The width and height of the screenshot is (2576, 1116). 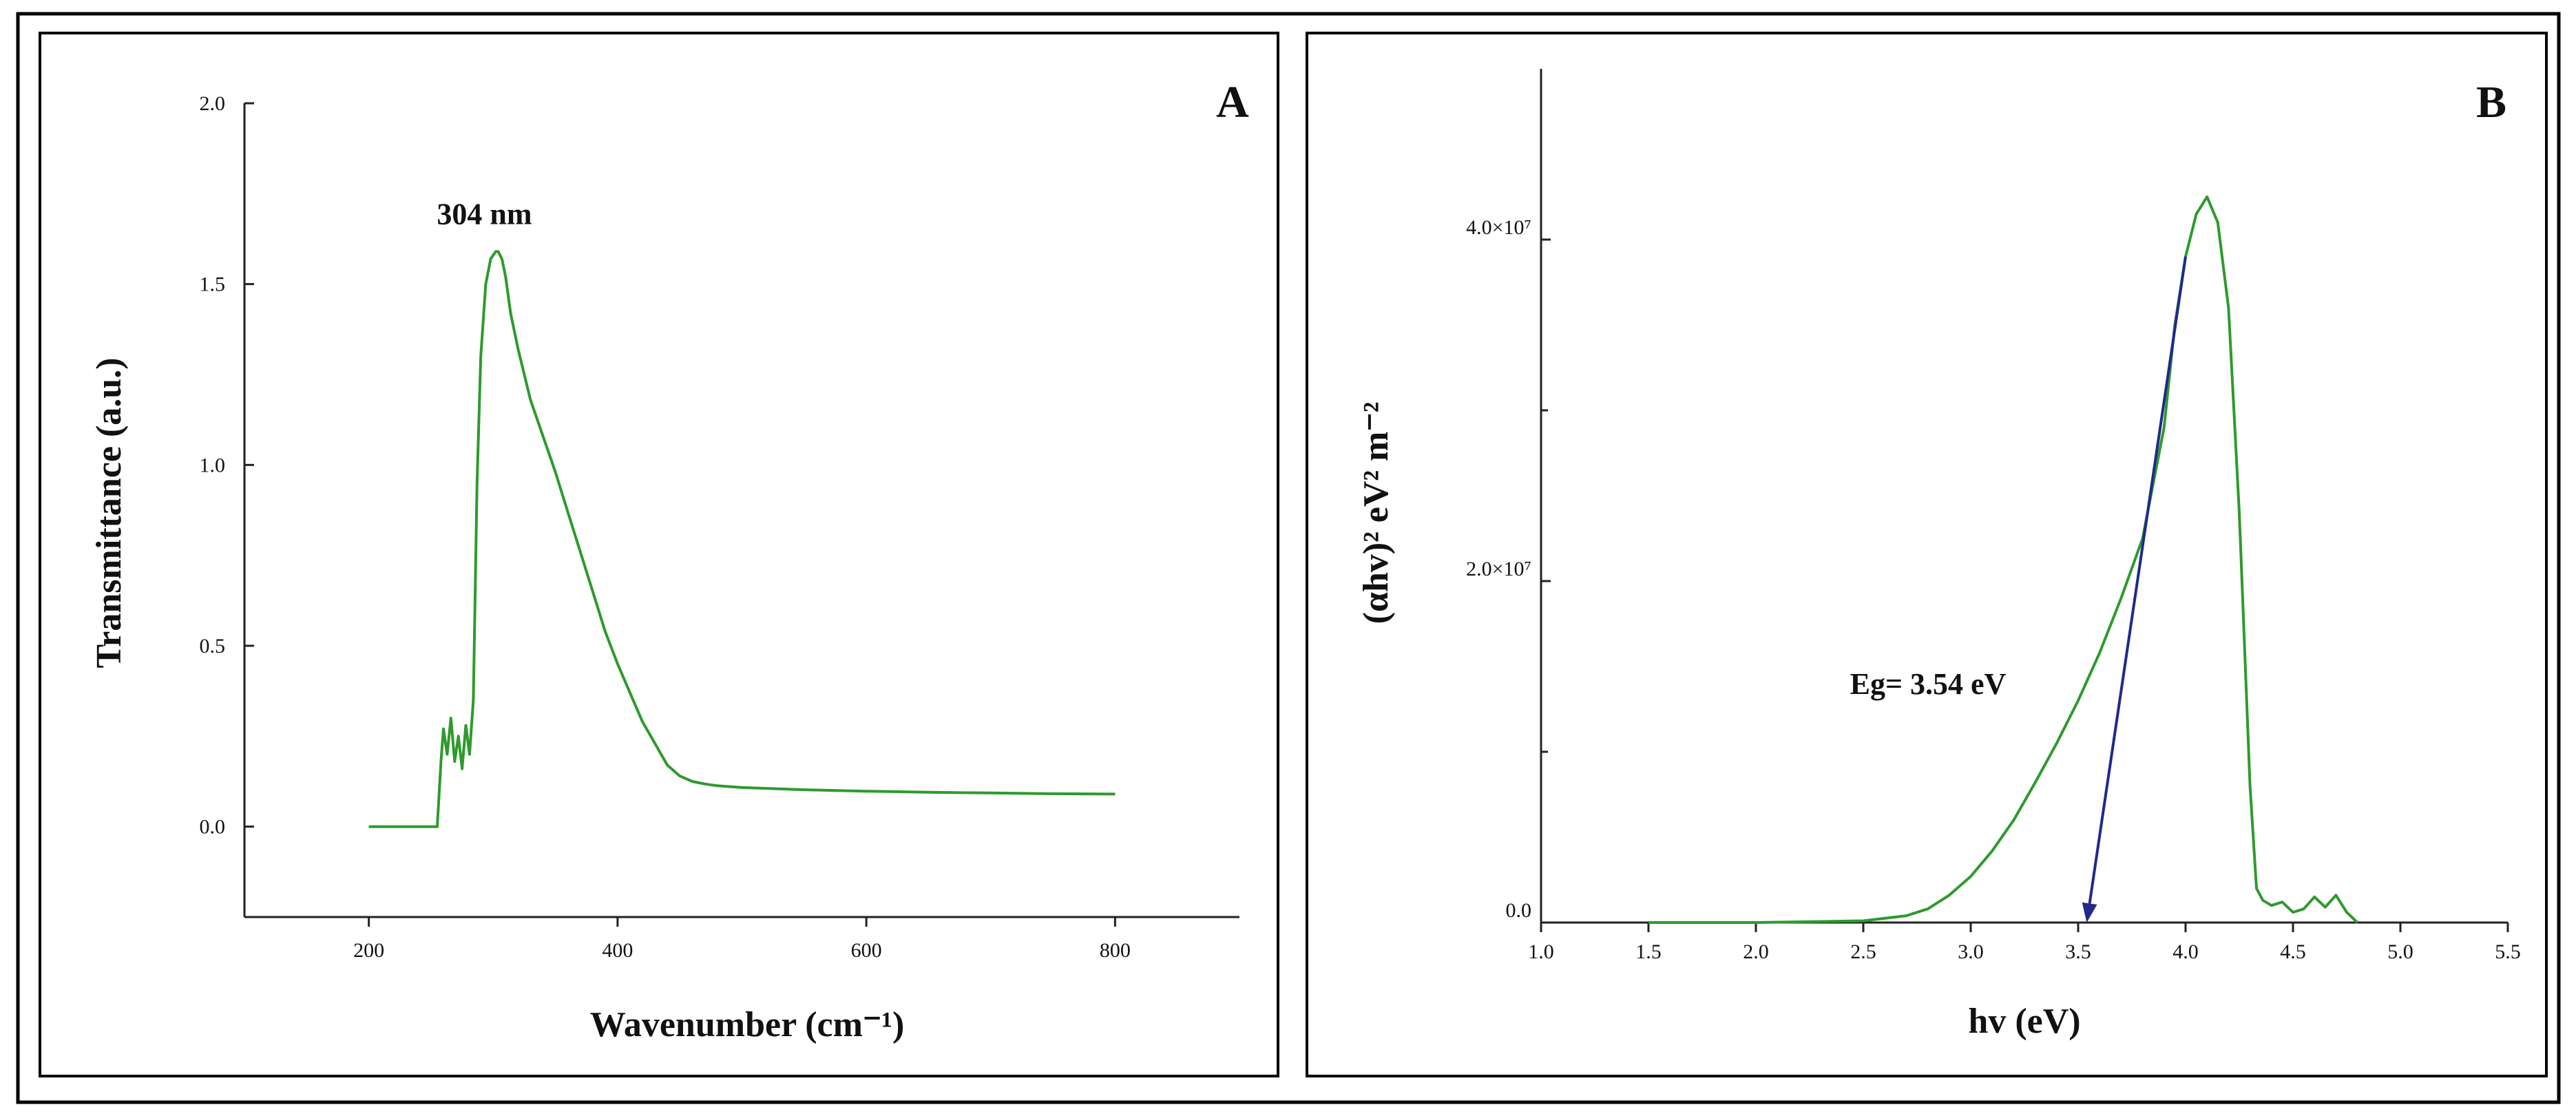 I want to click on panel-b-x-tick-label: 4.0, so click(x=2185, y=951).